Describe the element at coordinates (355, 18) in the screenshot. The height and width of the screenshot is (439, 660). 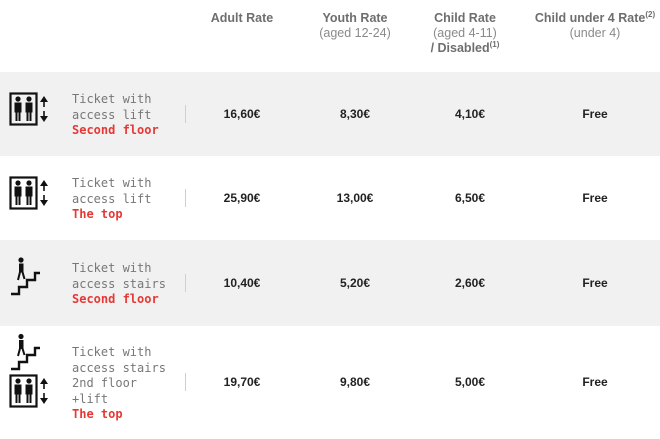
I see `header-youth-name: Youth Rate` at that location.